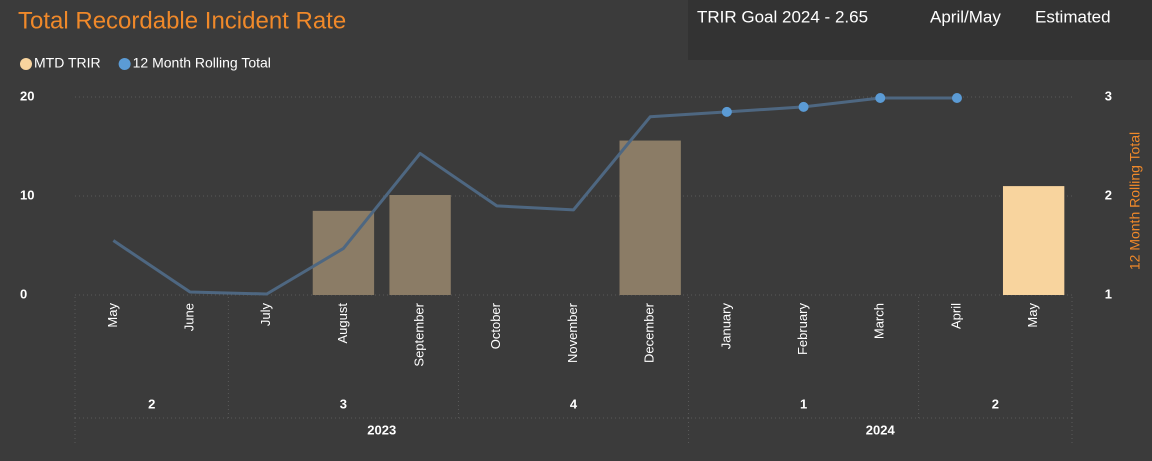  I want to click on years-label: 2023, so click(381, 429).